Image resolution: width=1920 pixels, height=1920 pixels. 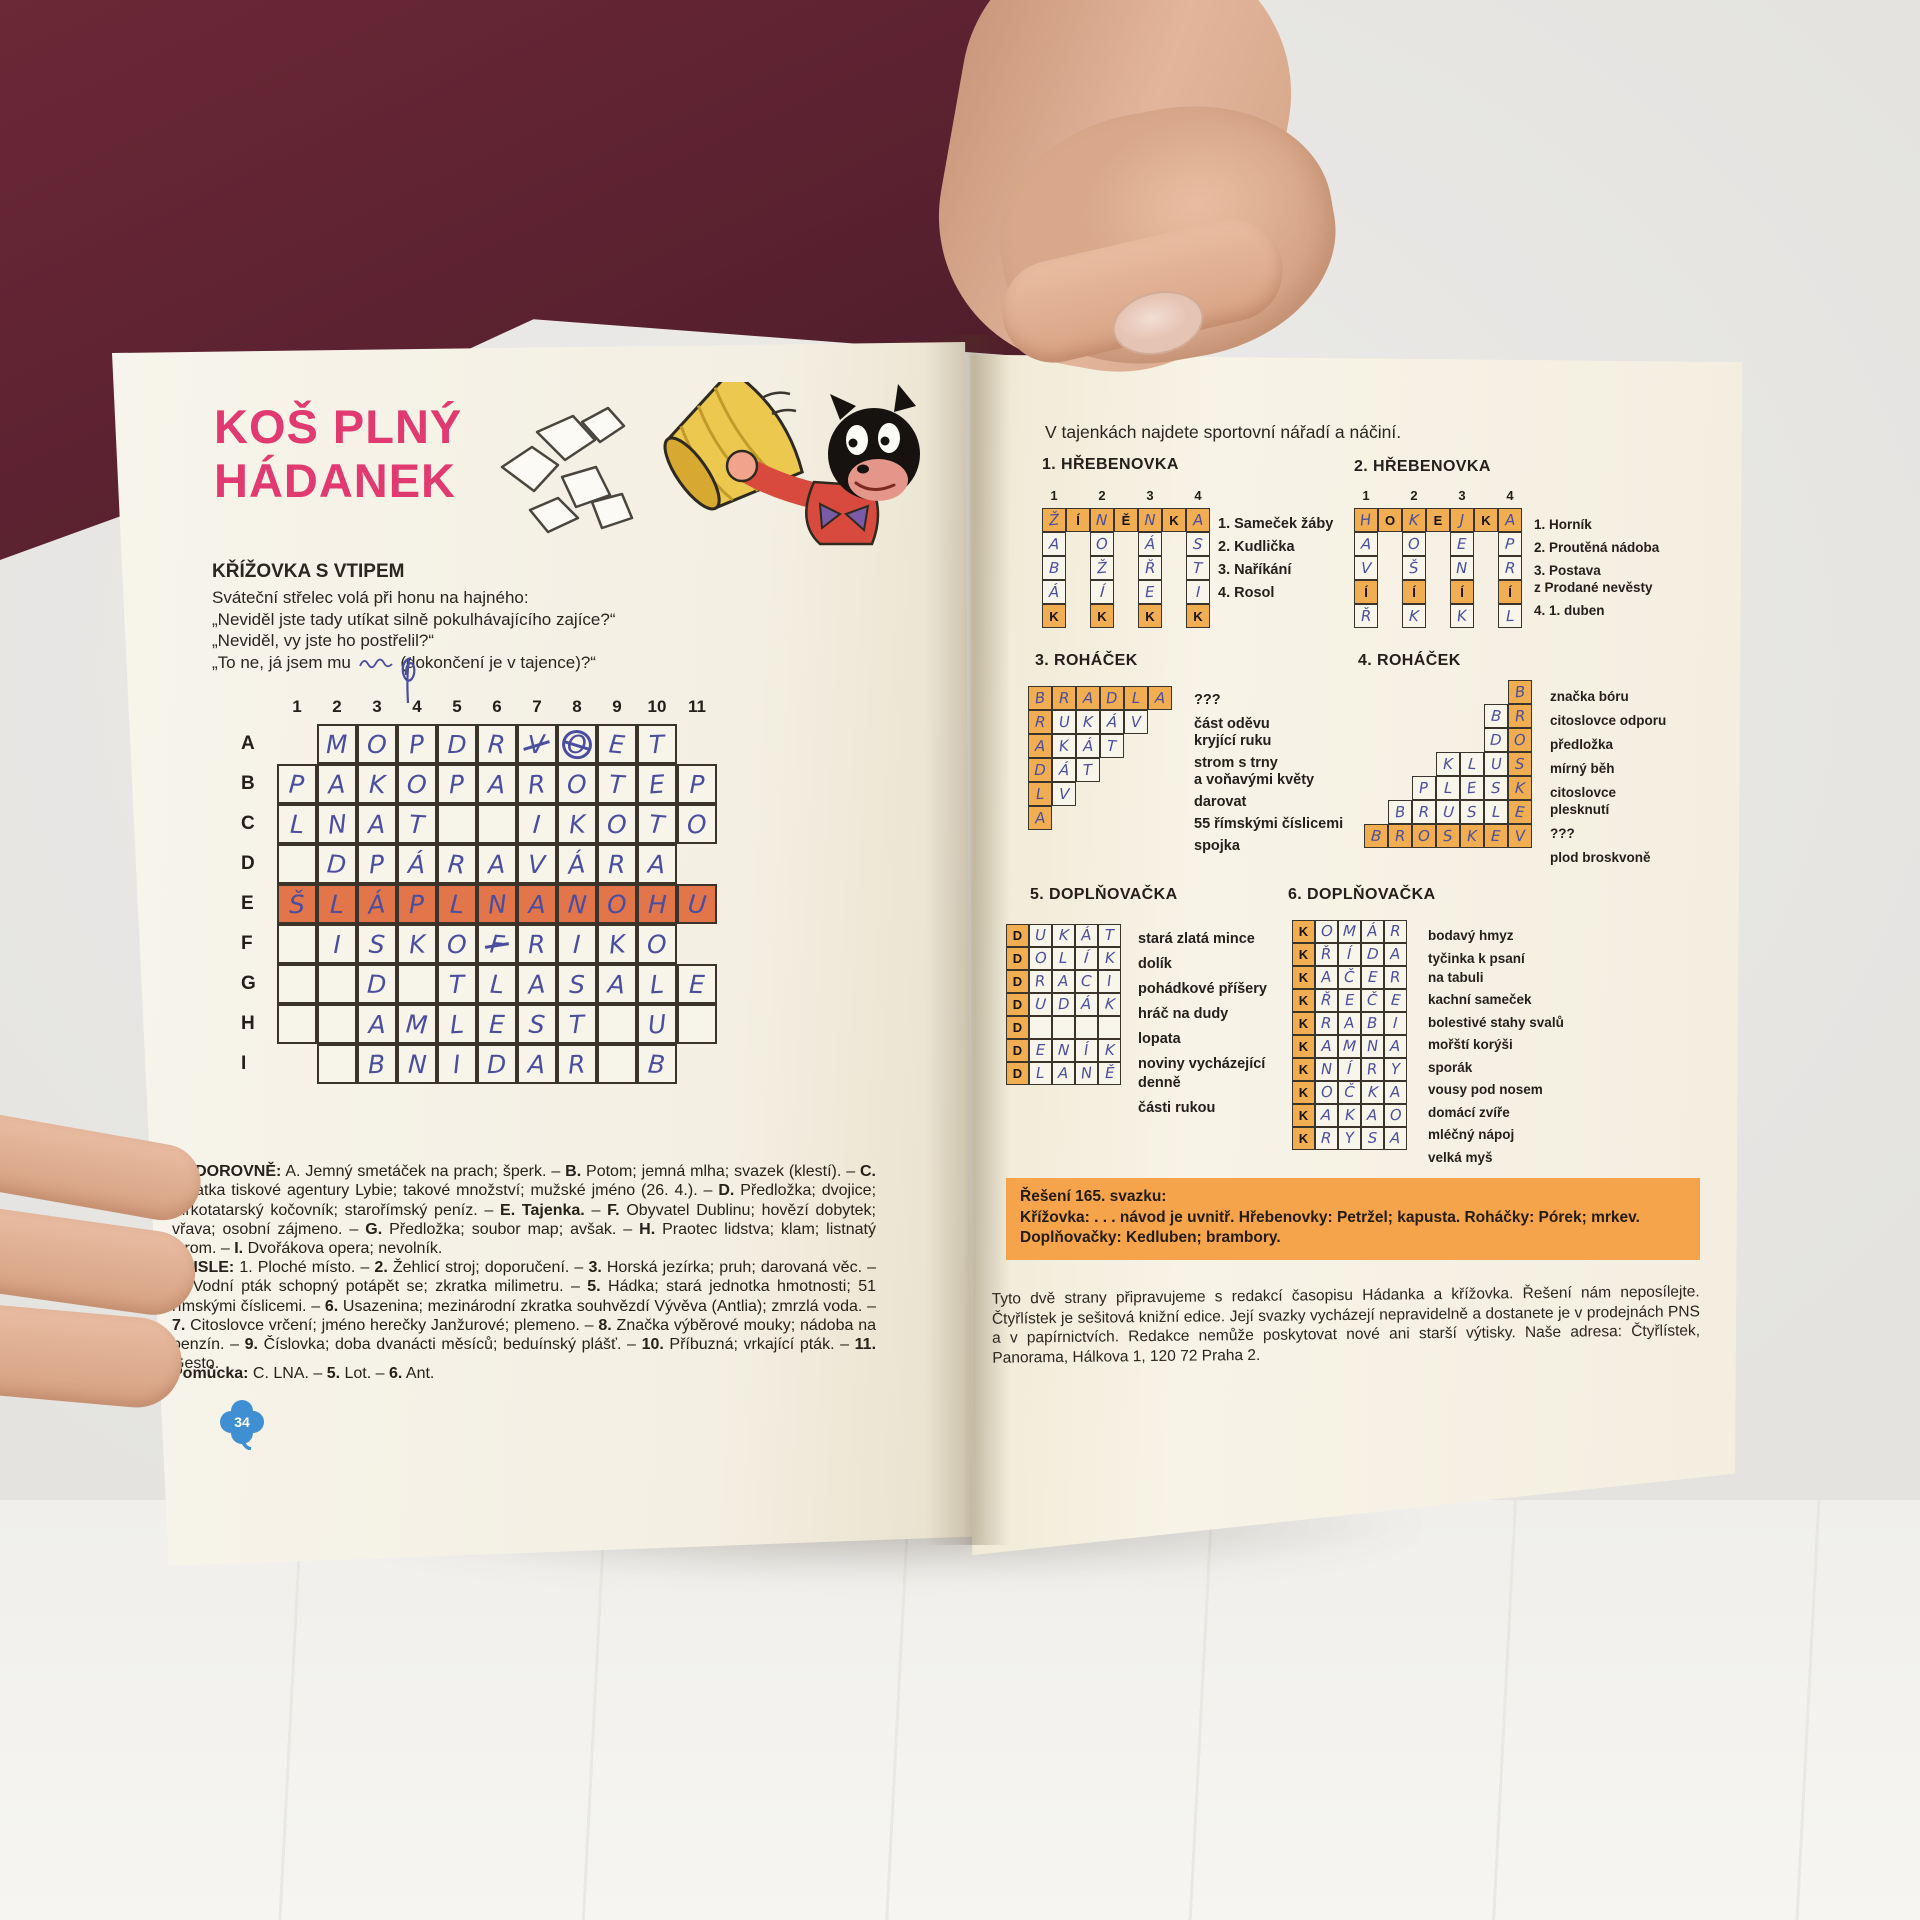 What do you see at coordinates (1438, 520) in the screenshot?
I see `printed-letter: E` at bounding box center [1438, 520].